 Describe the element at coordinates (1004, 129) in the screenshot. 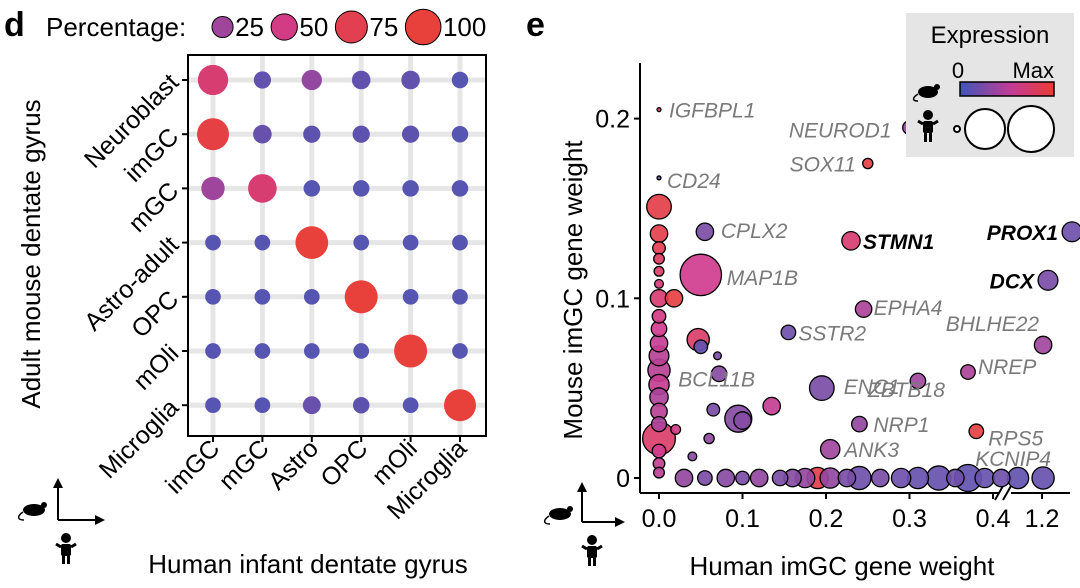

I see `size-legend-circles` at that location.